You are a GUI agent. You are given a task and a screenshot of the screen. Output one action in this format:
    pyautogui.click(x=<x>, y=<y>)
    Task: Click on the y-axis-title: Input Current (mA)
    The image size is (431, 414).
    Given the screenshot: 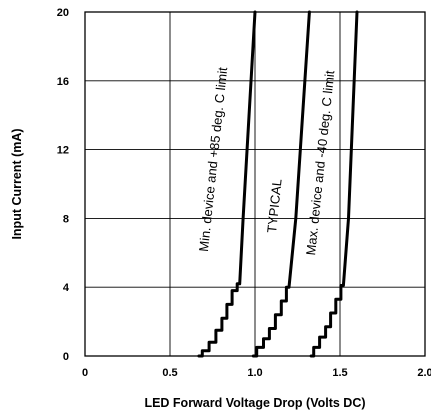 What is the action you would take?
    pyautogui.click(x=17, y=183)
    